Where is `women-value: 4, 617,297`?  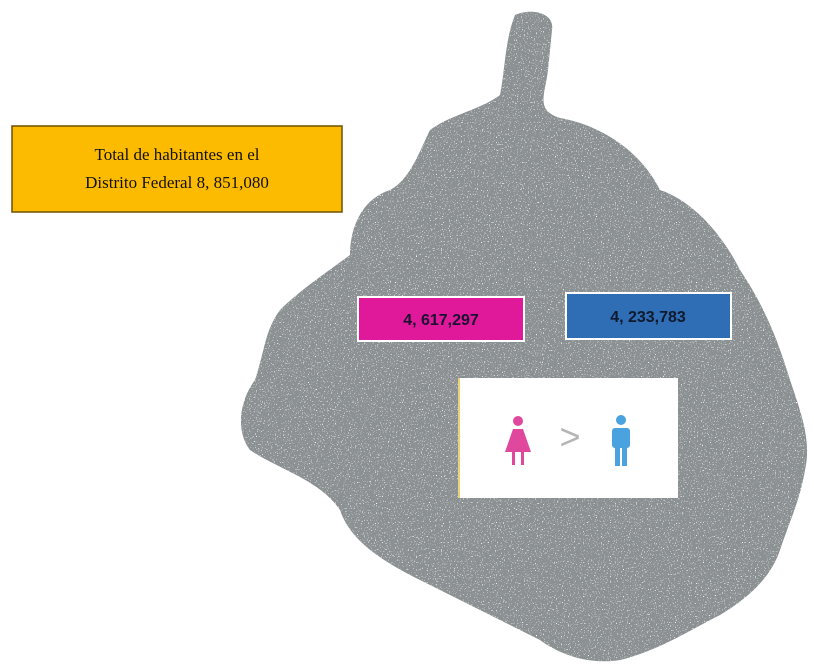
women-value: 4, 617,297 is located at coordinates (441, 320).